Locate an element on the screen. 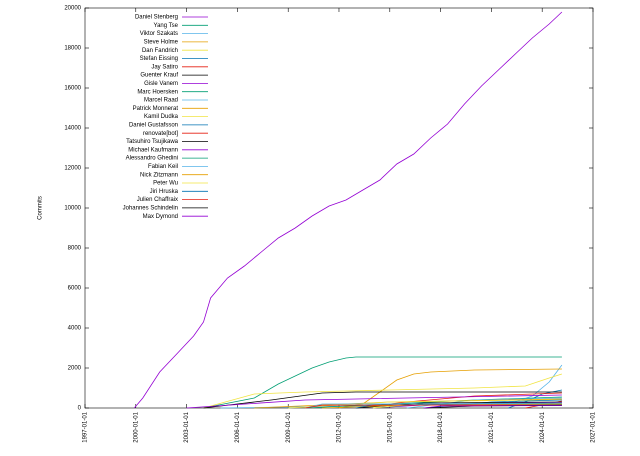 Image resolution: width=640 pixels, height=456 pixels. legend-label: Marc Hoersken is located at coordinates (157, 92).